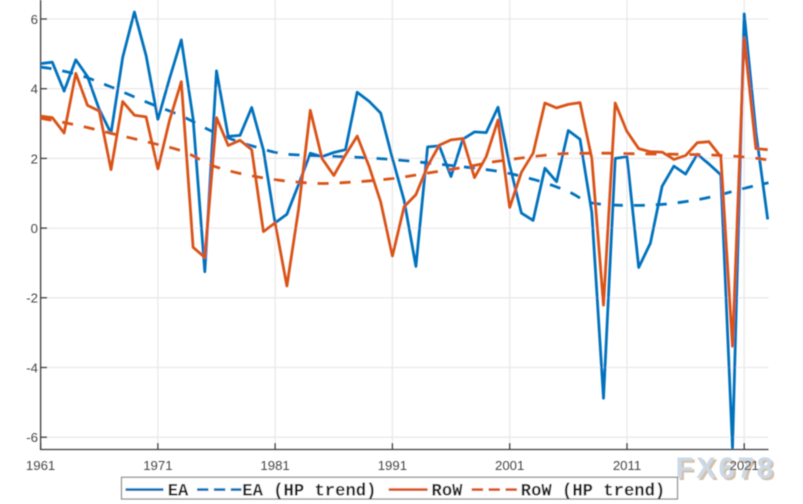 Image resolution: width=803 pixels, height=504 pixels. What do you see at coordinates (627, 465) in the screenshot?
I see `svg-text: 2011` at bounding box center [627, 465].